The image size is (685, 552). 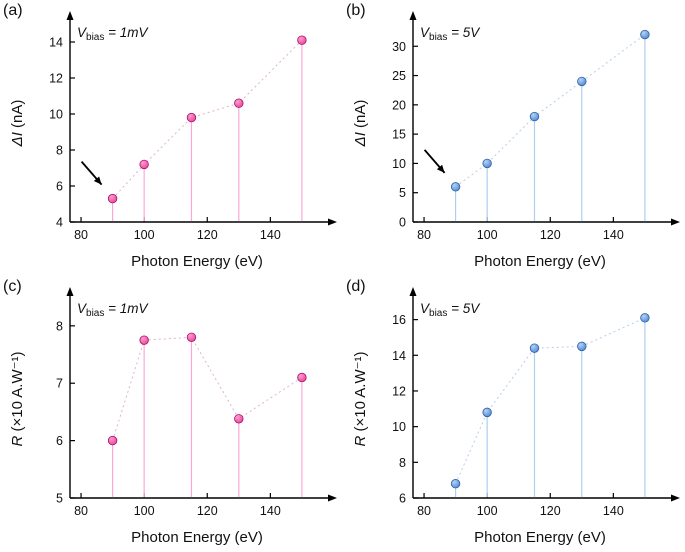 I want to click on y-tick-label: 4, so click(x=59, y=223).